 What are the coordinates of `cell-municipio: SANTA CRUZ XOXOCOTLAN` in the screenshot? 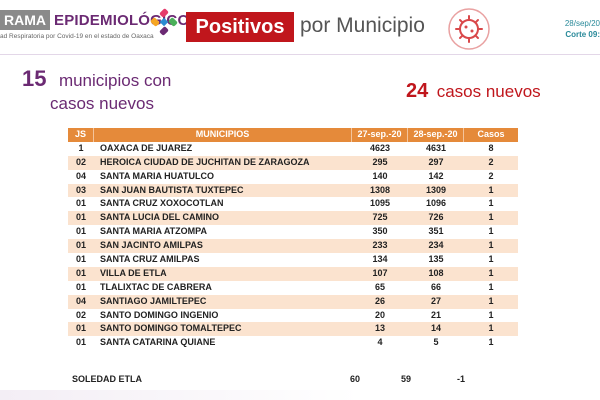 It's located at (162, 203).